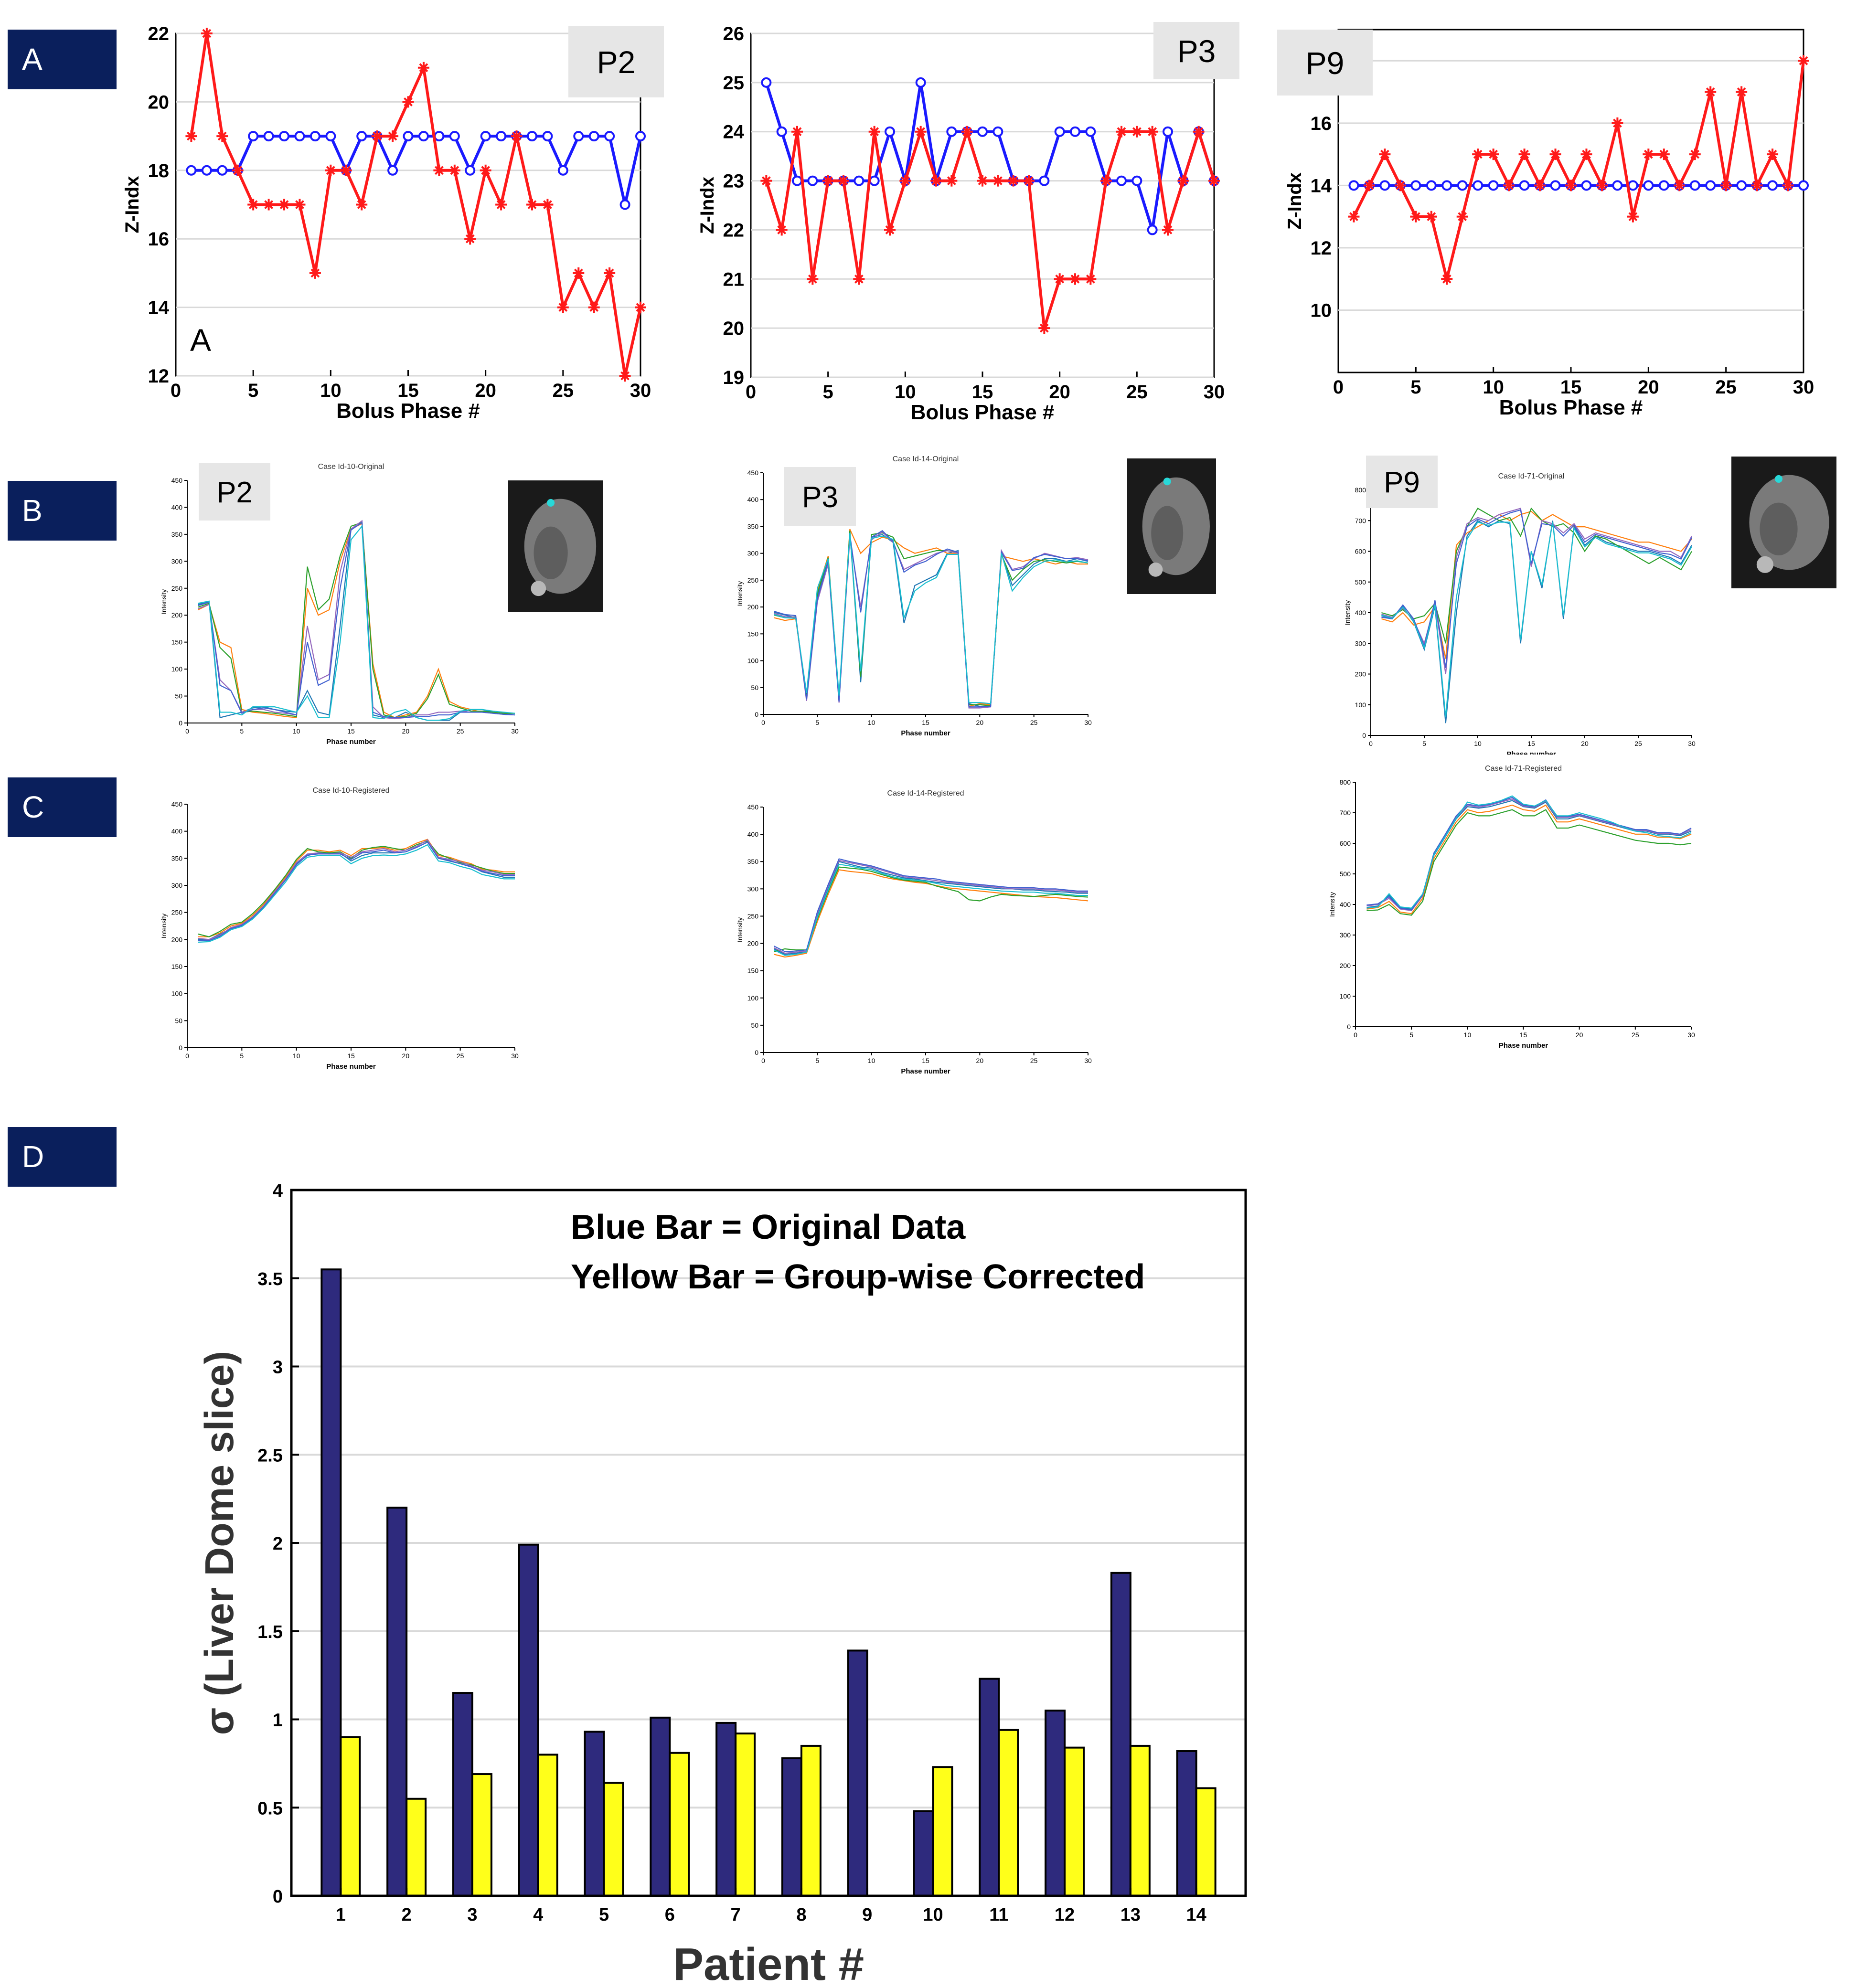 The height and width of the screenshot is (1988, 1857). What do you see at coordinates (1167, 533) in the screenshot?
I see `liver-thumbnail-shade` at bounding box center [1167, 533].